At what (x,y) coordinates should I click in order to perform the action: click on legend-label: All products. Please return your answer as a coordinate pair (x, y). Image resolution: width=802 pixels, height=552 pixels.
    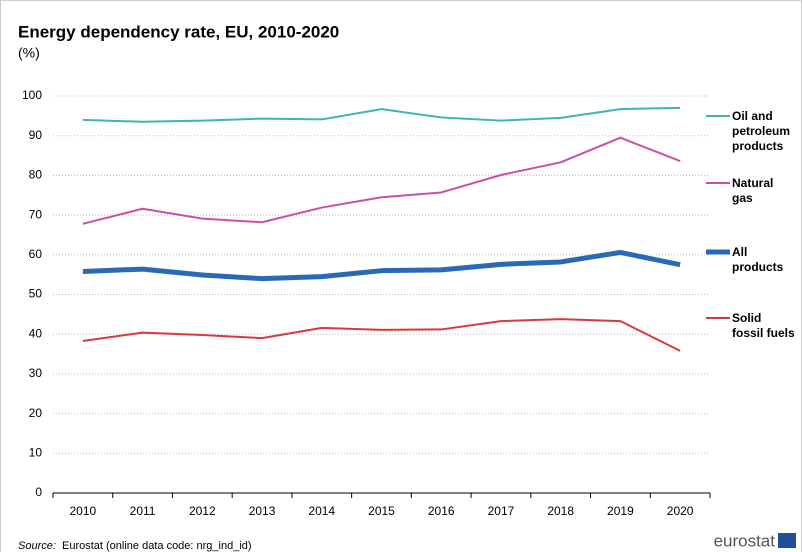
    Looking at the image, I should click on (758, 259).